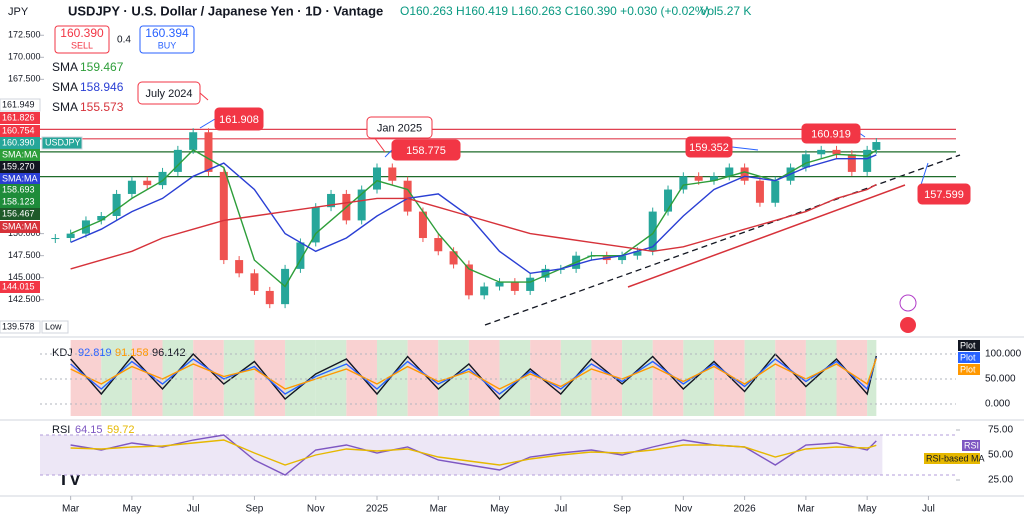 Image resolution: width=1024 pixels, height=521 pixels. I want to click on annotation-label: 159.352, so click(709, 148).